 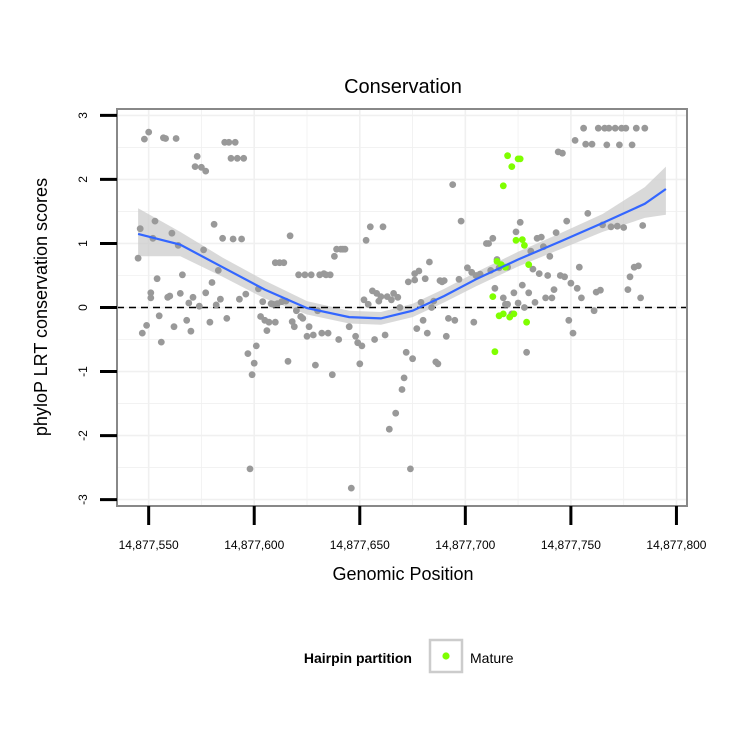 What do you see at coordinates (402, 254) in the screenshot?
I see `smooth-line` at bounding box center [402, 254].